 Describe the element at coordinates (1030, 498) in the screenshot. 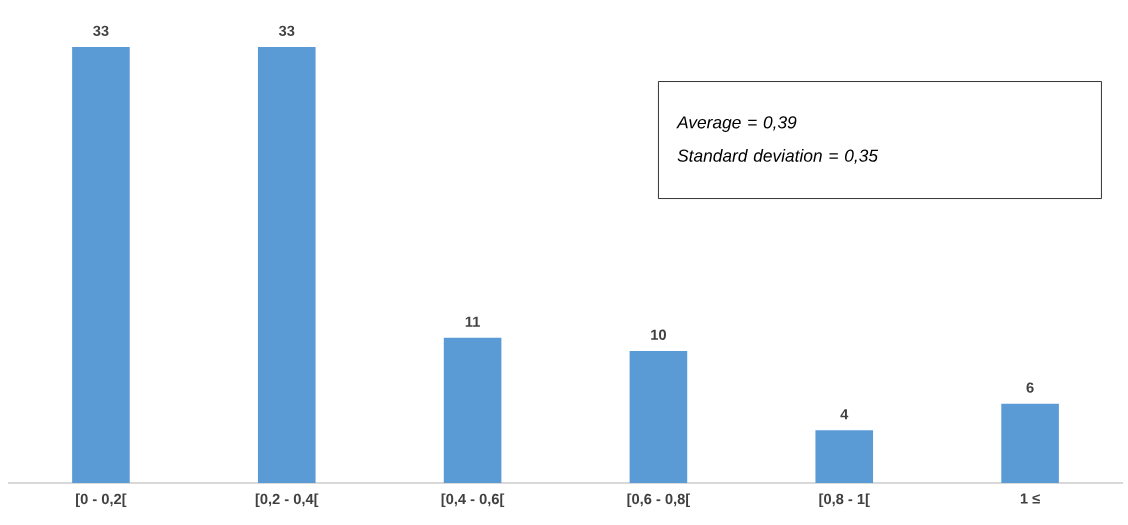

I see `x-tick-label: 1 ≤` at that location.